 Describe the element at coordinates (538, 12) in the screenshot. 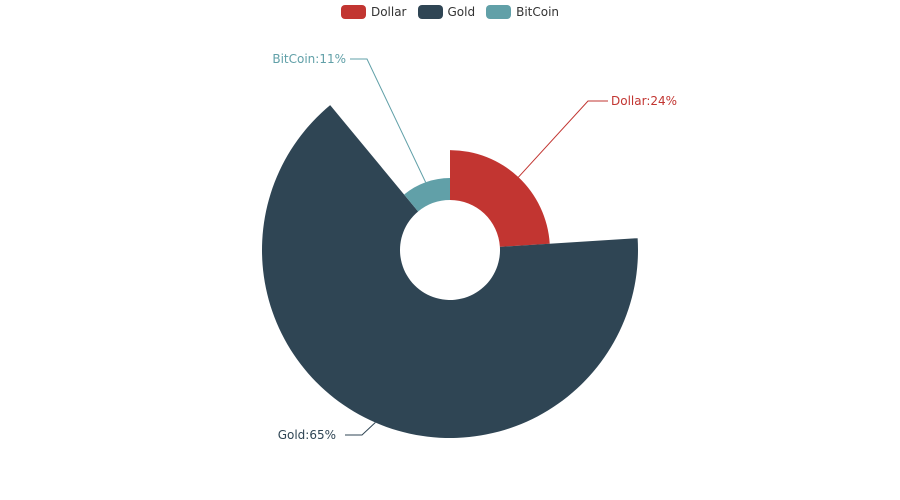

I see `legend-label-bitcoin: BitCoin` at that location.